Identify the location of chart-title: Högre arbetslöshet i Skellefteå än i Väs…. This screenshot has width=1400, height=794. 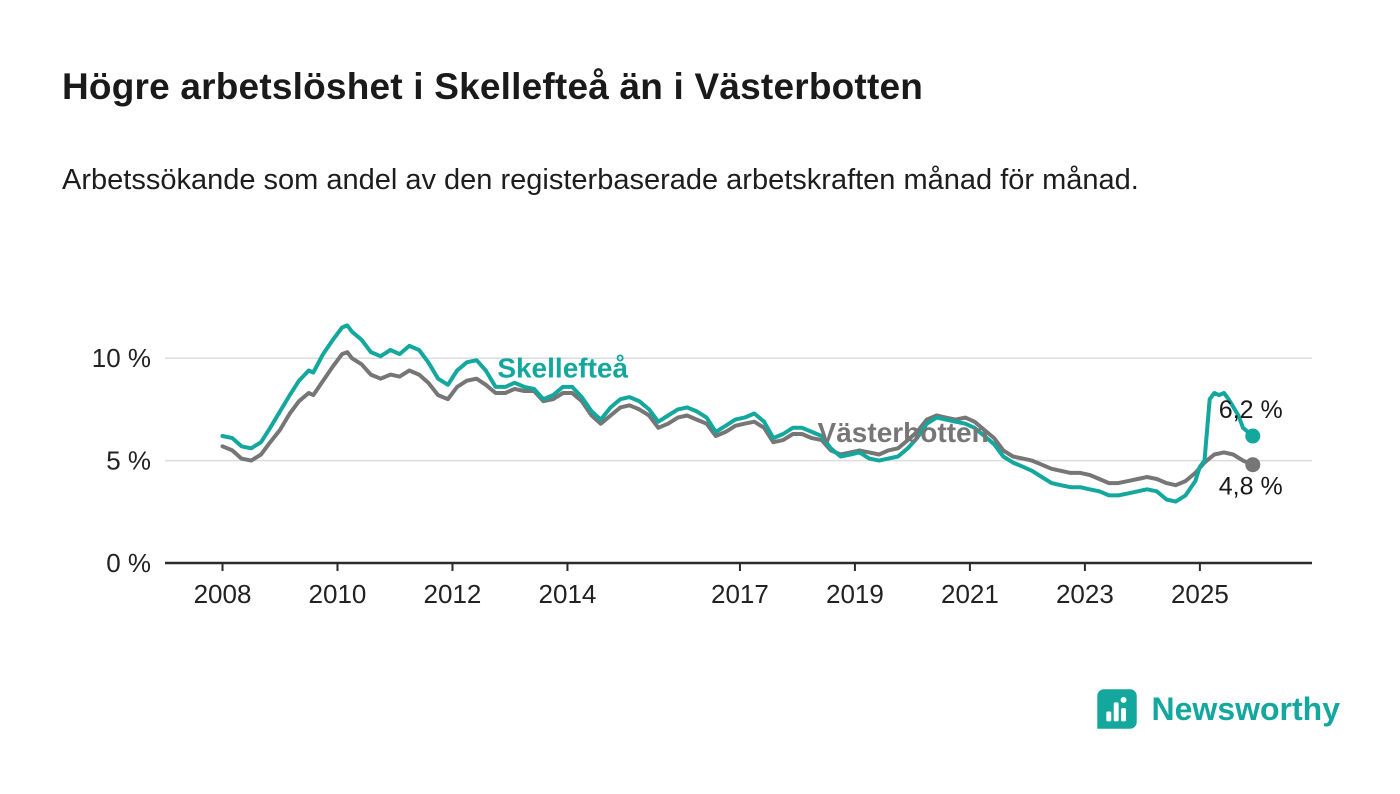
(493, 86).